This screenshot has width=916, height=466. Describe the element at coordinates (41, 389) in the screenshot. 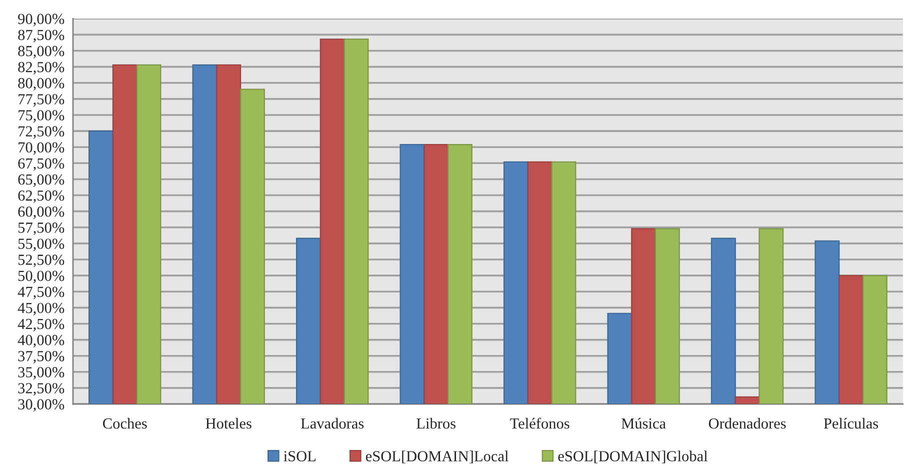

I see `y-tick-label: 32,50%` at that location.